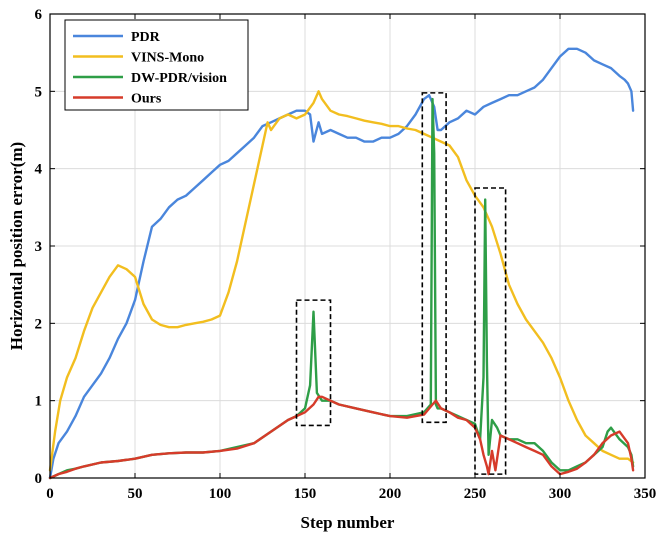 This screenshot has height=534, width=665. Describe the element at coordinates (645, 494) in the screenshot. I see `x-tick-label: 350` at that location.